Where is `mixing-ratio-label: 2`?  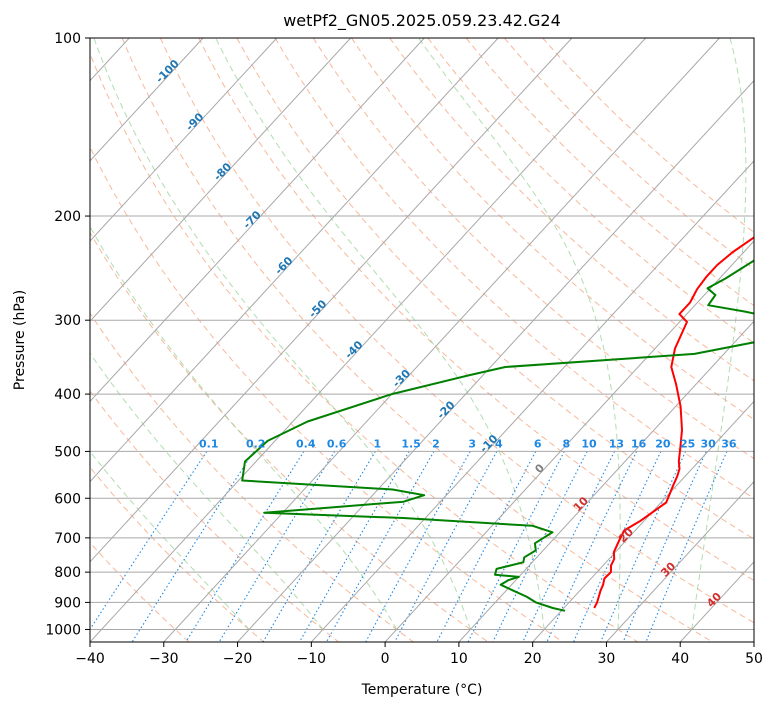 mixing-ratio-label: 2 is located at coordinates (436, 443).